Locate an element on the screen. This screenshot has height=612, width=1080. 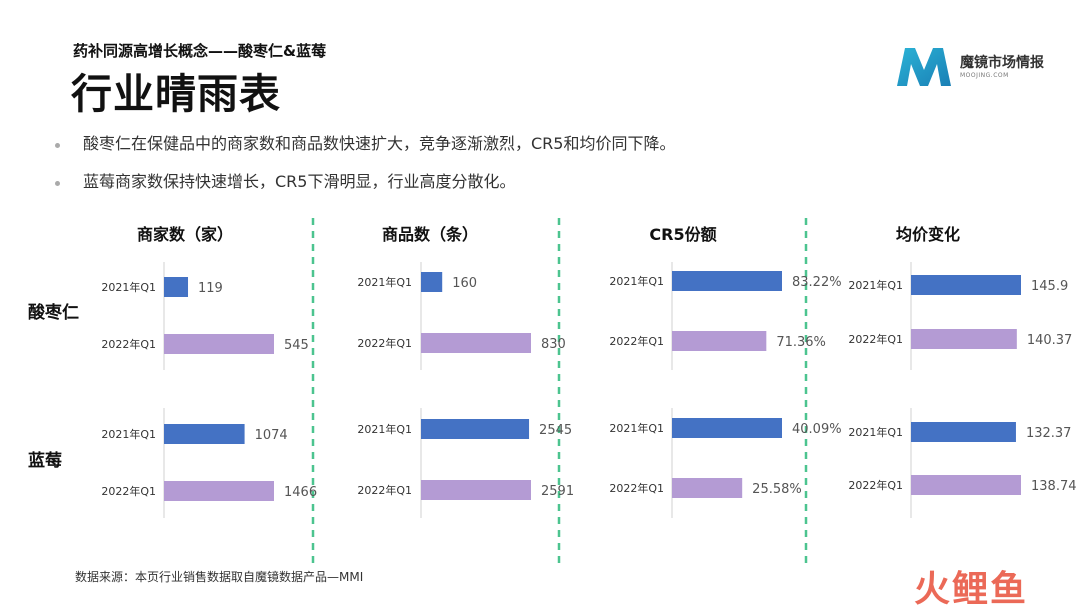
data-label: 160 is located at coordinates (464, 283).